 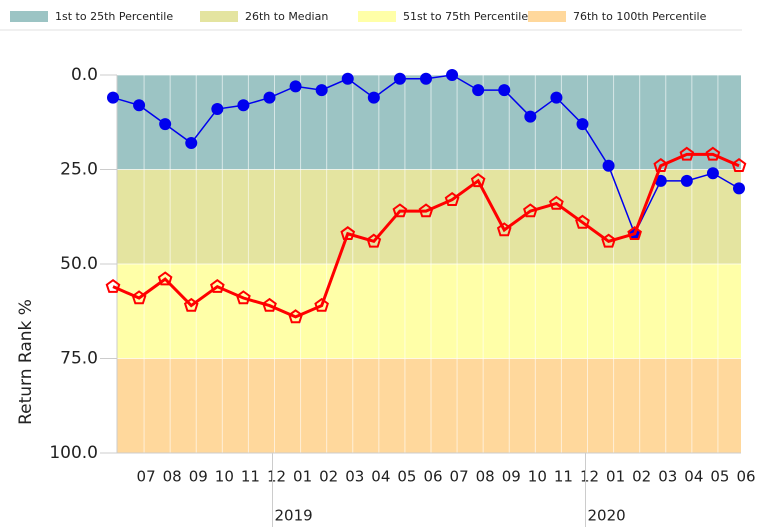 What do you see at coordinates (84, 75) in the screenshot?
I see `y-tick-label: 0.0` at bounding box center [84, 75].